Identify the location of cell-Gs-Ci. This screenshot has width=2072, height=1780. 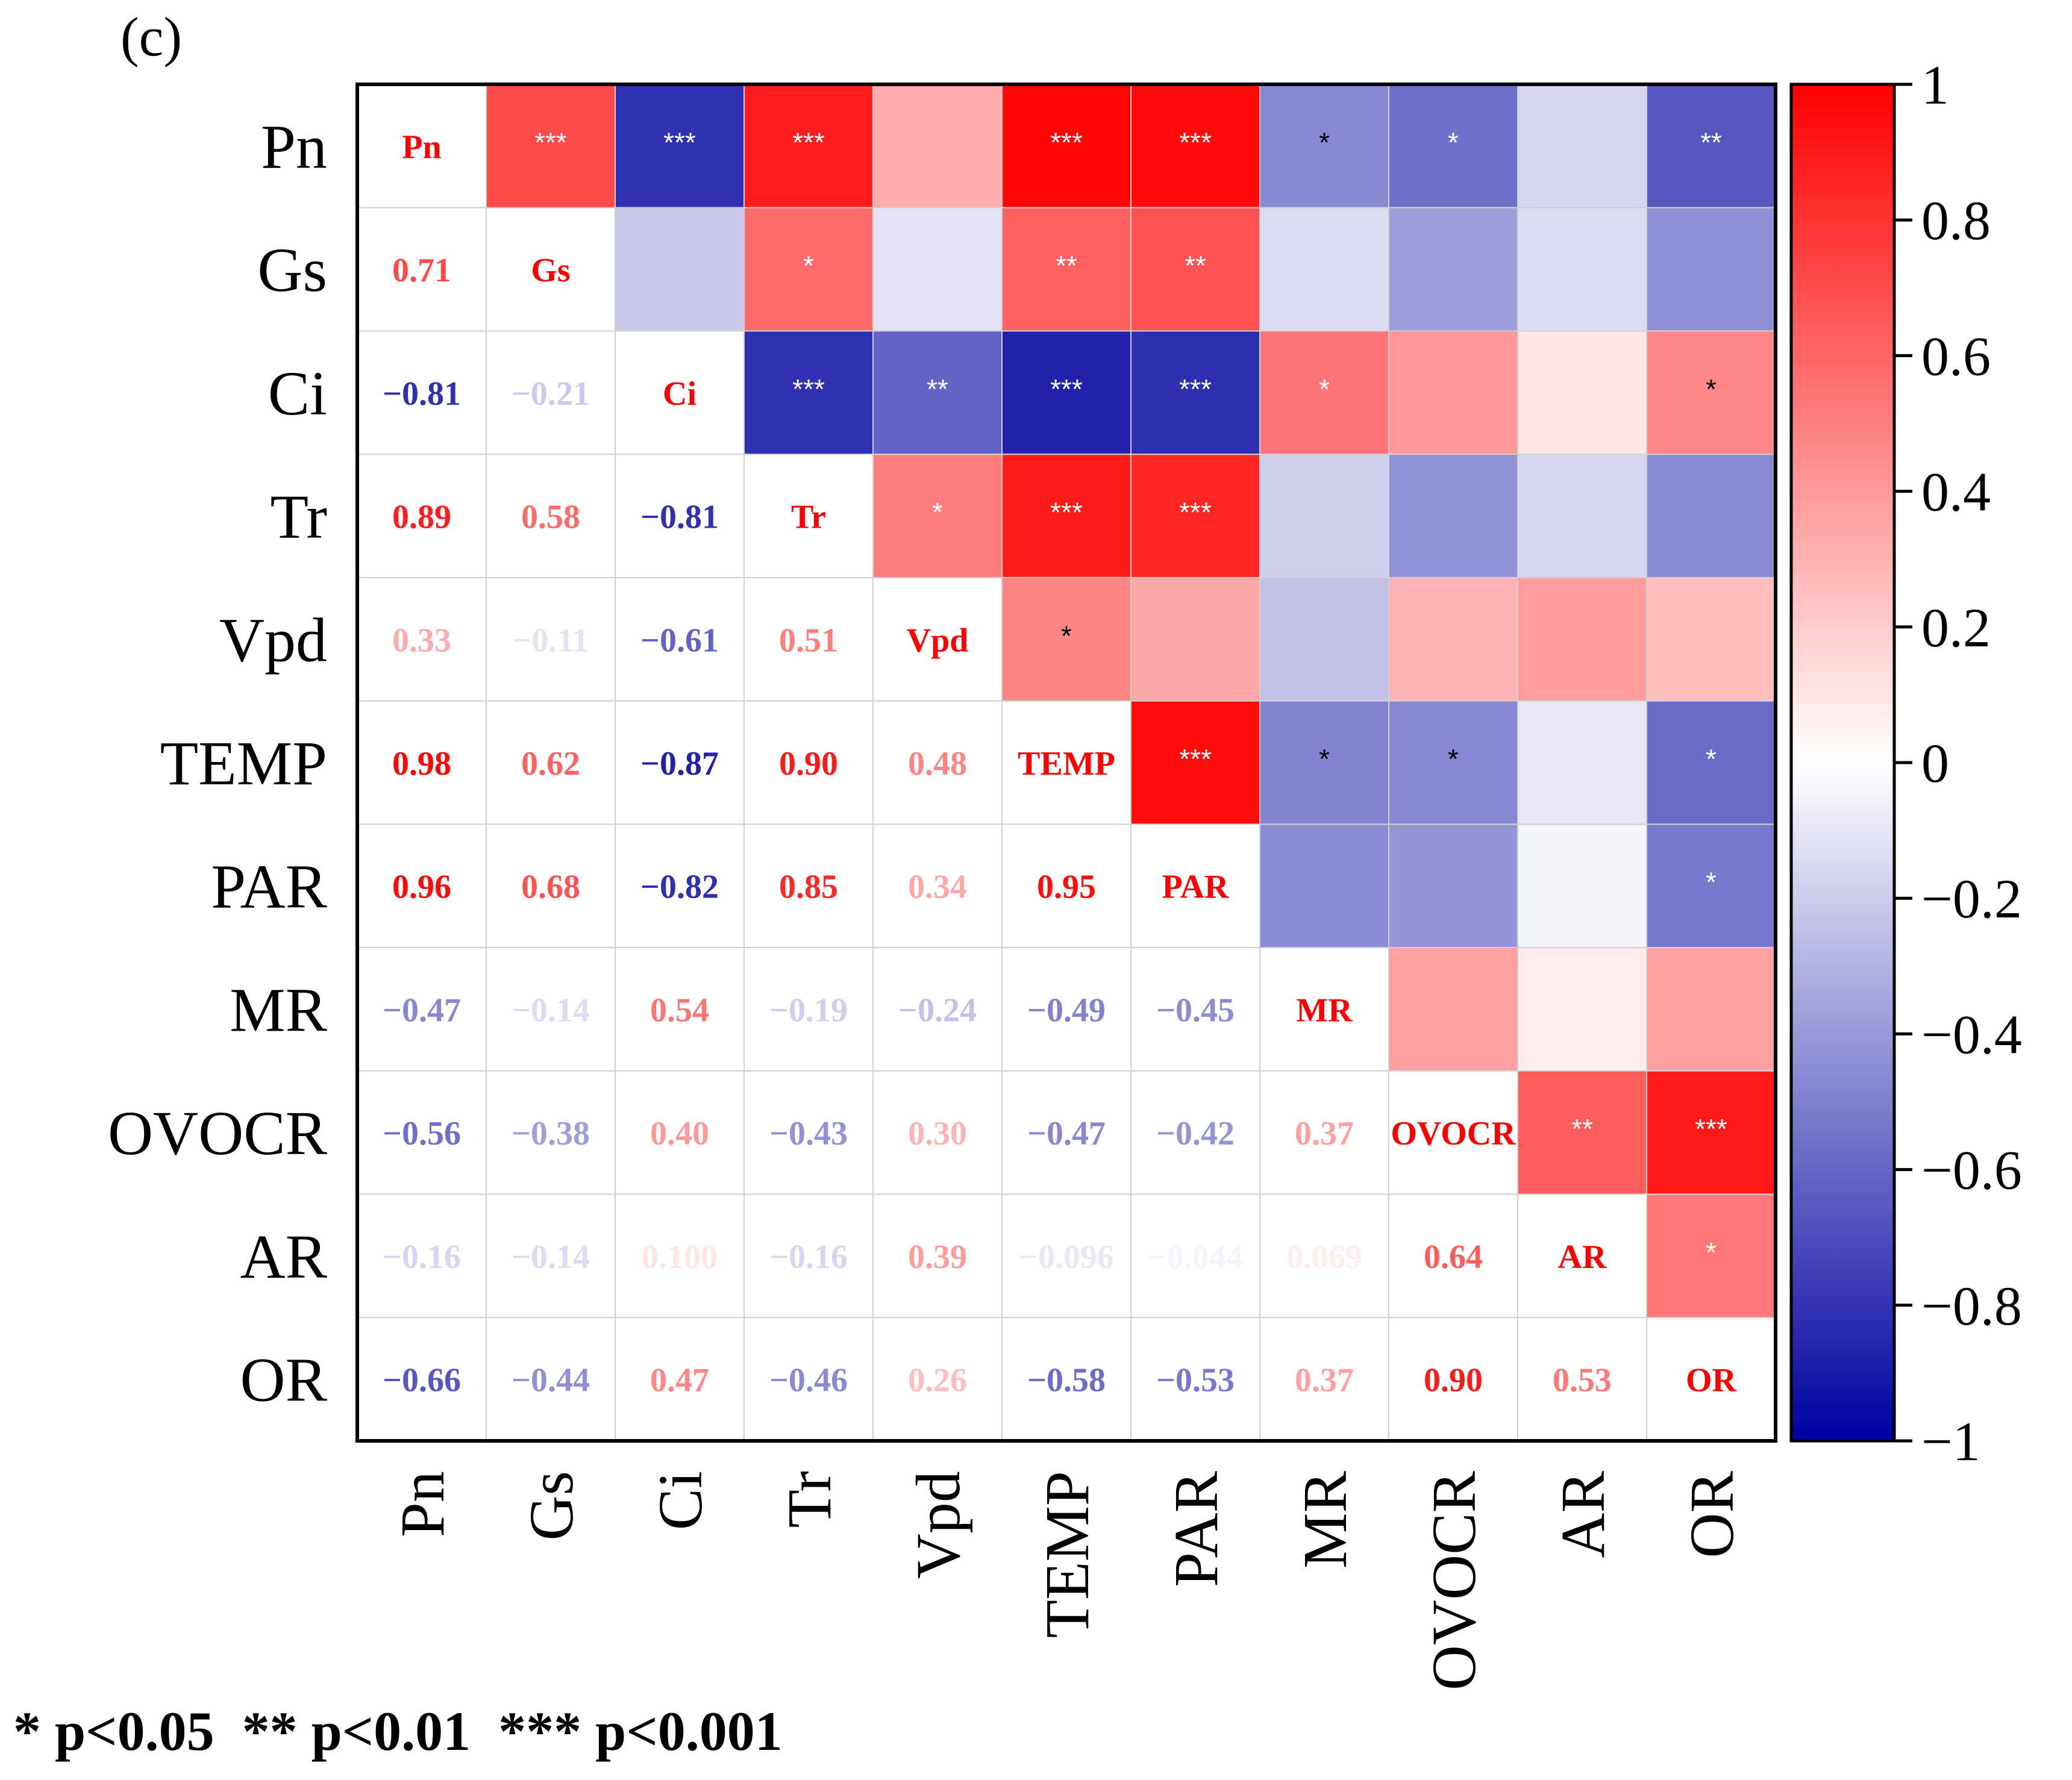
(680, 269).